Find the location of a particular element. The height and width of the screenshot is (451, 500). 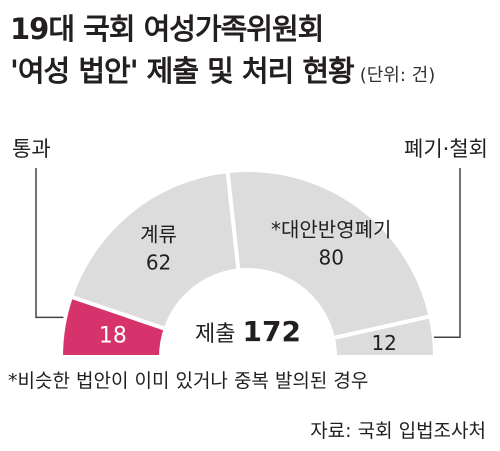

chart-title-line1: 19대 국회 여성가족위원회 is located at coordinates (167, 29).